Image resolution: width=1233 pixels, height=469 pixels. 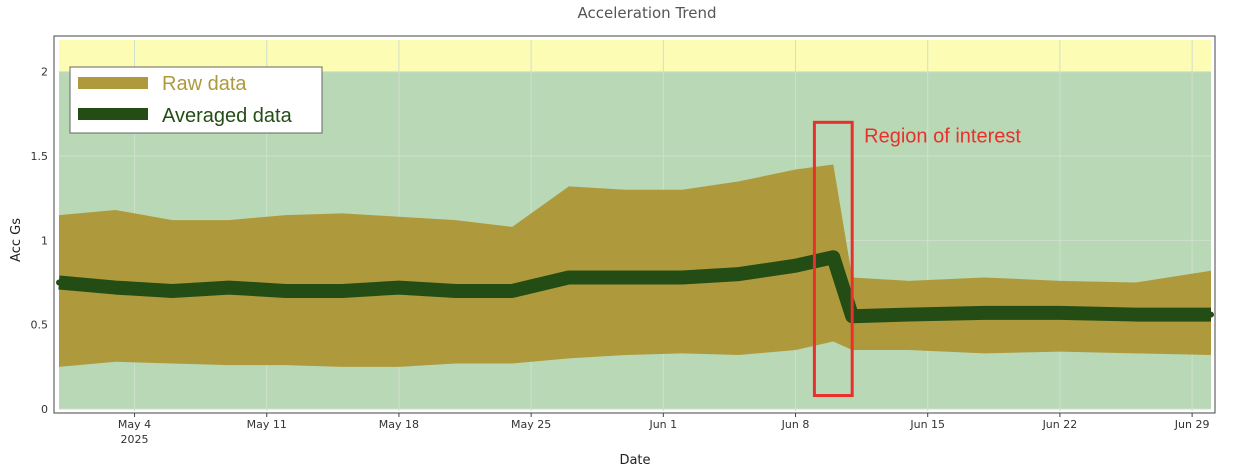 I want to click on x-tick-label-2: May 18, so click(x=399, y=424).